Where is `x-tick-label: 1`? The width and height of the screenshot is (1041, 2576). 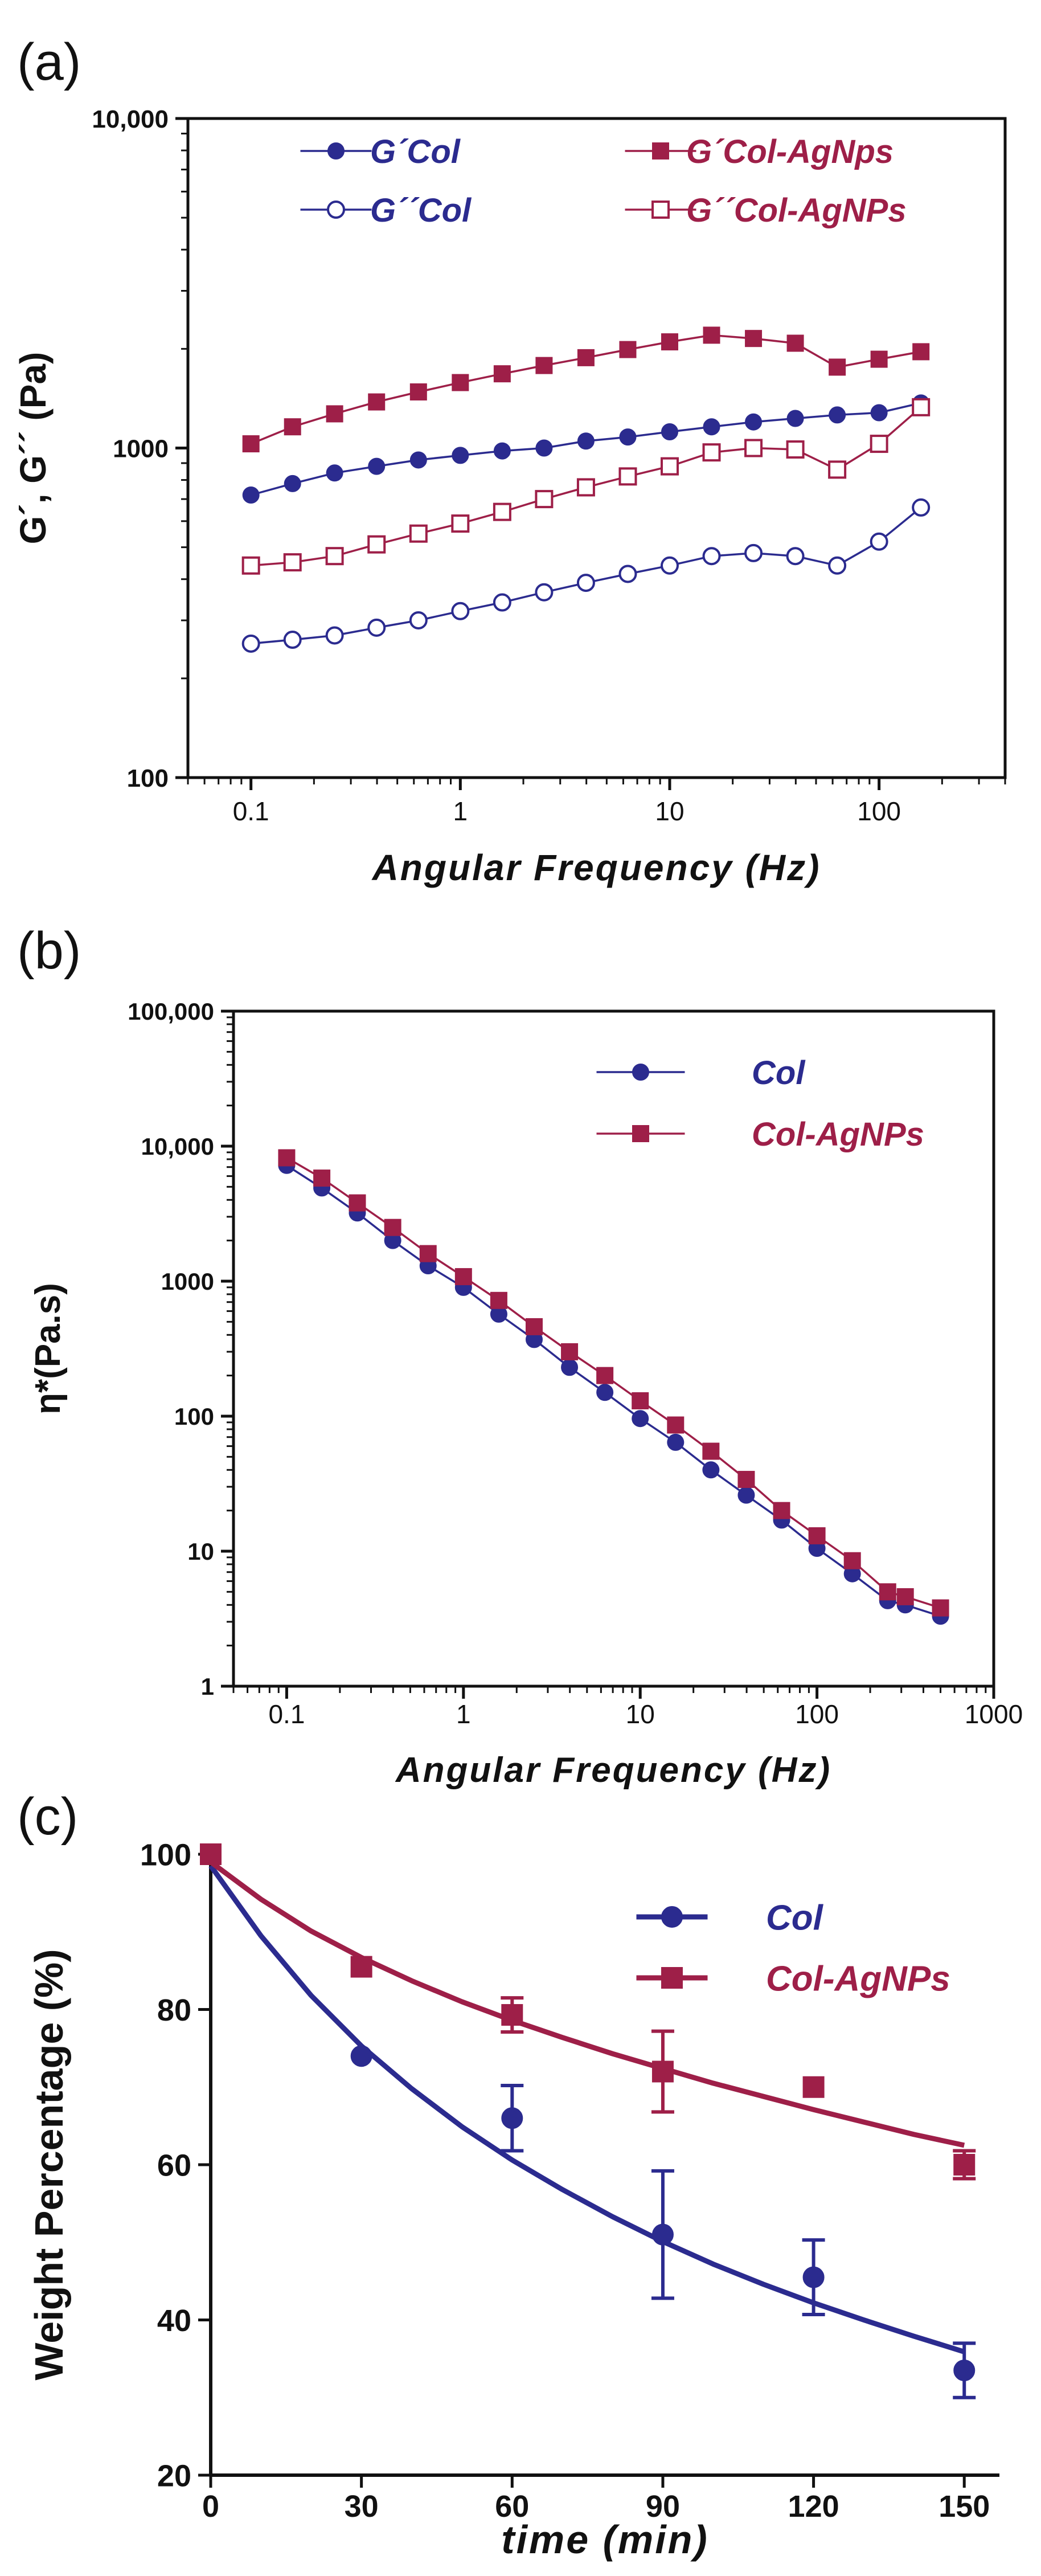 x-tick-label: 1 is located at coordinates (463, 1714).